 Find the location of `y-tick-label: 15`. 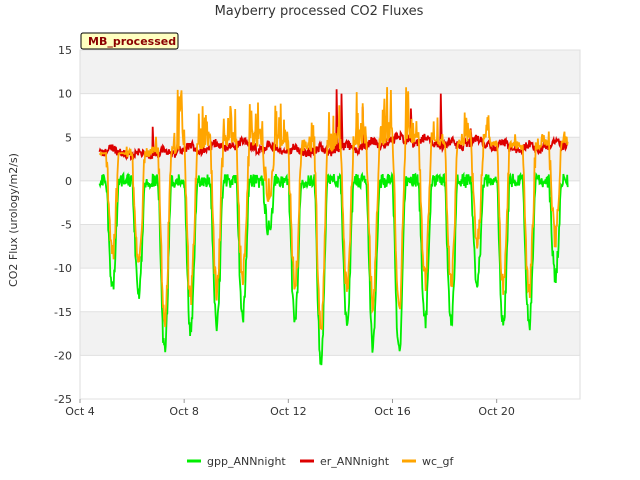

y-tick-label: 15 is located at coordinates (65, 50).